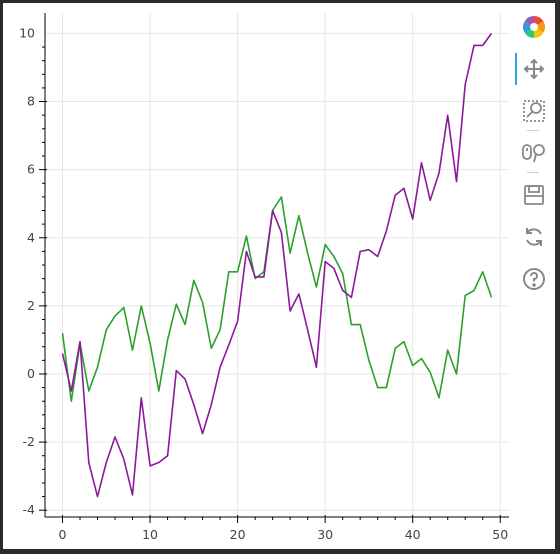 The image size is (560, 554). I want to click on x-tick-label: 30, so click(325, 534).